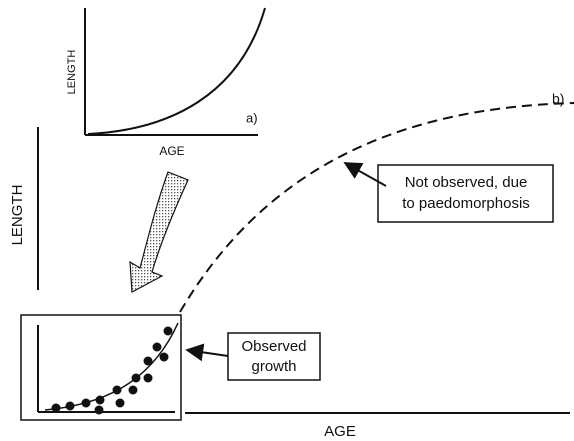  What do you see at coordinates (558, 99) in the screenshot?
I see `tag: b)` at bounding box center [558, 99].